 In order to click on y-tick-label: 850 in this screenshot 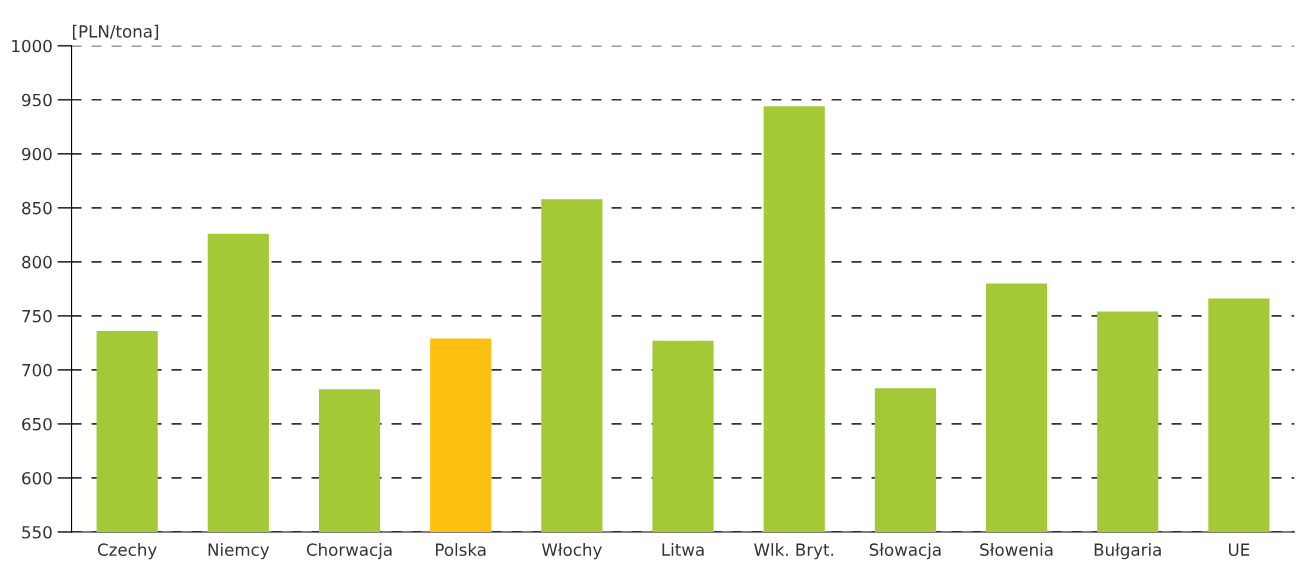, I will do `click(37, 208)`.